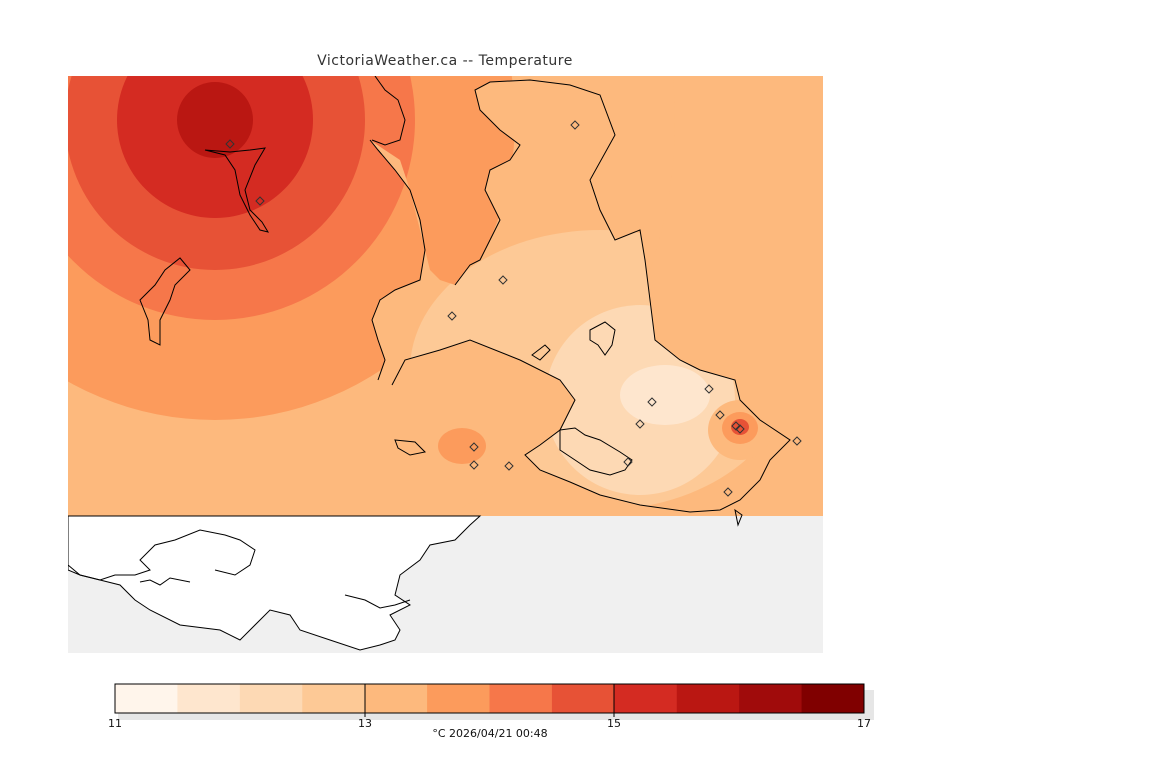 The width and height of the screenshot is (1152, 768). I want to click on temperature-colorbar: 11 13 15 17, so click(491, 706).